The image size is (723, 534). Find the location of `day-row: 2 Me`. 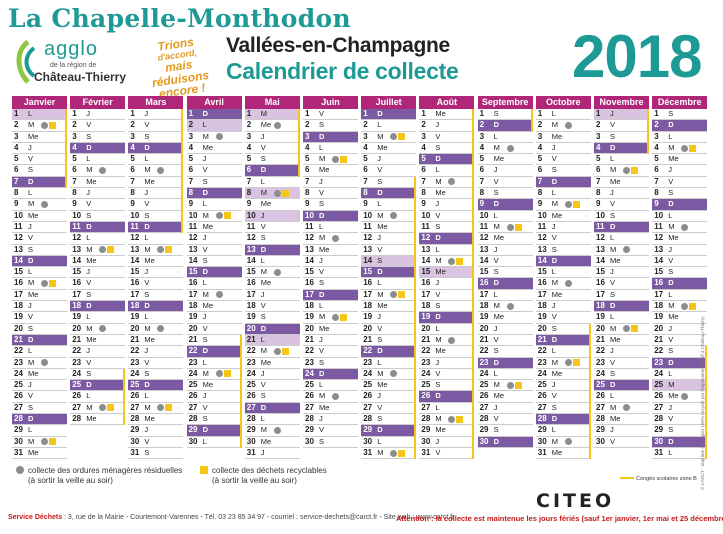

day-row: 2 Me is located at coordinates (272, 126).